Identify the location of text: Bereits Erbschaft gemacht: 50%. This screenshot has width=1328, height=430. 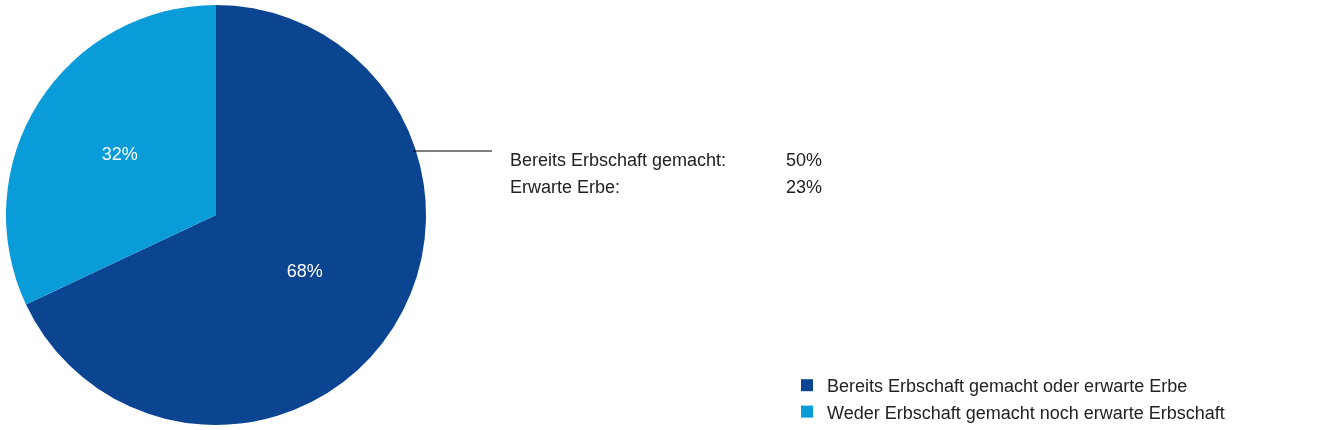
(666, 160).